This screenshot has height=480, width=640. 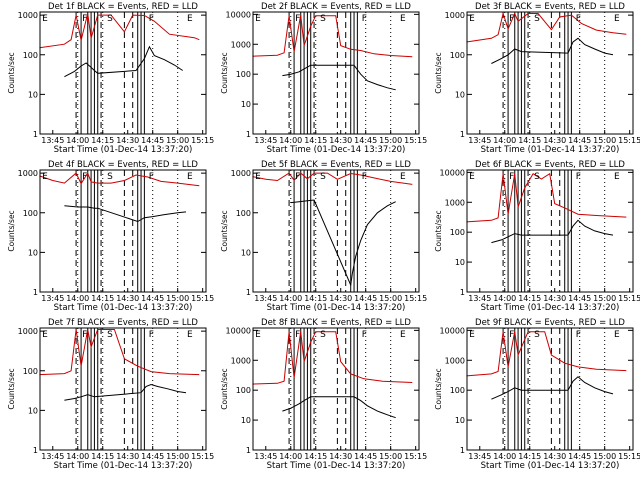 I want to click on panel-title: Det 9f BLACK = Events, RED = LLD, so click(x=550, y=323).